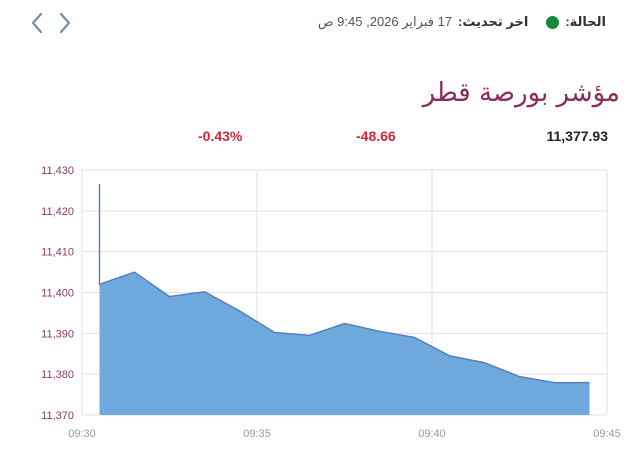 Image resolution: width=640 pixels, height=468 pixels. I want to click on next-button, so click(65, 23).